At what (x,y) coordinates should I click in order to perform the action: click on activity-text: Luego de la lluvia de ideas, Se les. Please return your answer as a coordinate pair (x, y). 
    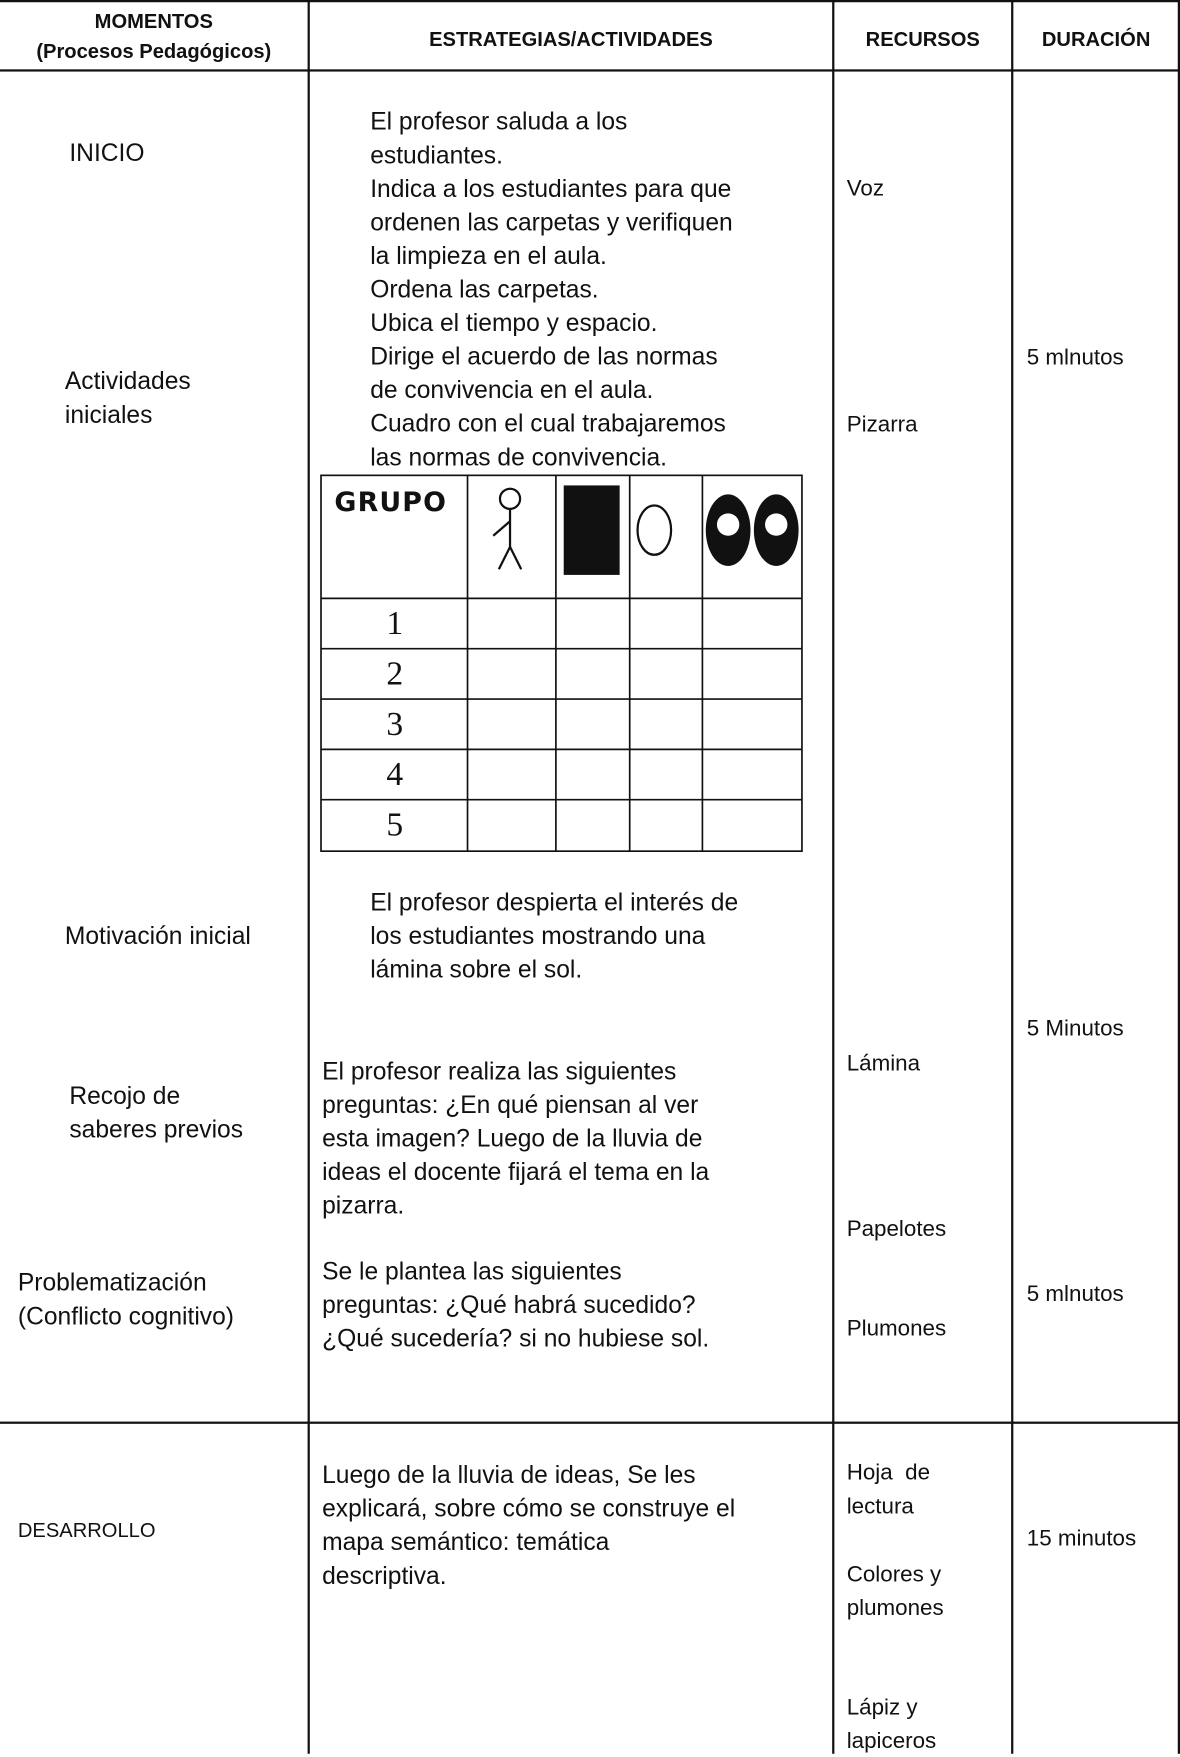
    Looking at the image, I should click on (509, 1474).